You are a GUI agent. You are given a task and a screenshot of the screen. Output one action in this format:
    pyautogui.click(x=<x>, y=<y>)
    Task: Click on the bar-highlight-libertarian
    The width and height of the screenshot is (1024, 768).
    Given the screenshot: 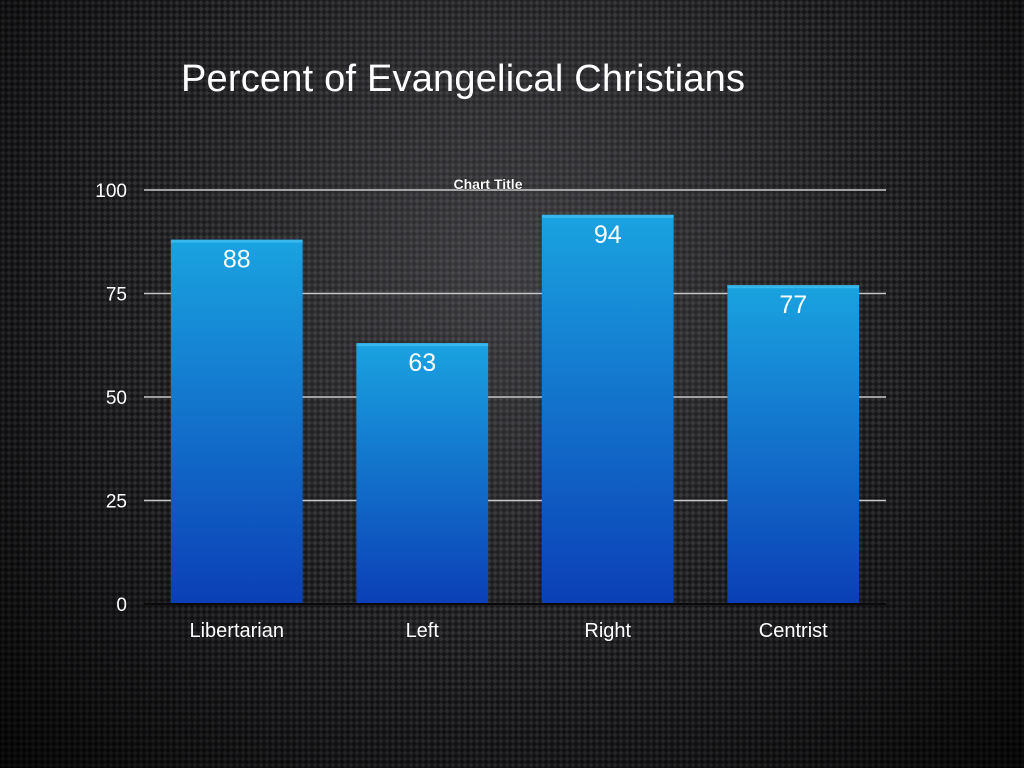 What is the action you would take?
    pyautogui.click(x=236, y=241)
    